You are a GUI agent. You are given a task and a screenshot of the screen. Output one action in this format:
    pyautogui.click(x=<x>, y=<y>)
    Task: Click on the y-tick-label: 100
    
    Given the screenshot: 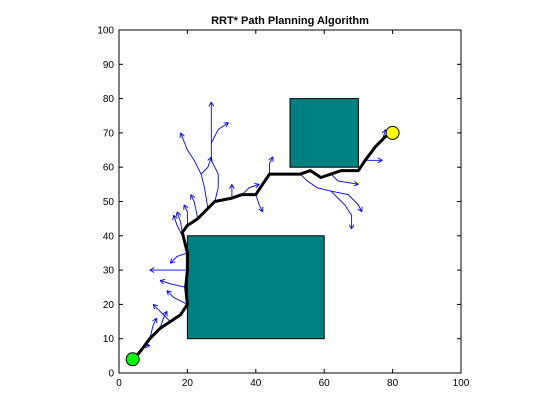 What is the action you would take?
    pyautogui.click(x=105, y=31)
    